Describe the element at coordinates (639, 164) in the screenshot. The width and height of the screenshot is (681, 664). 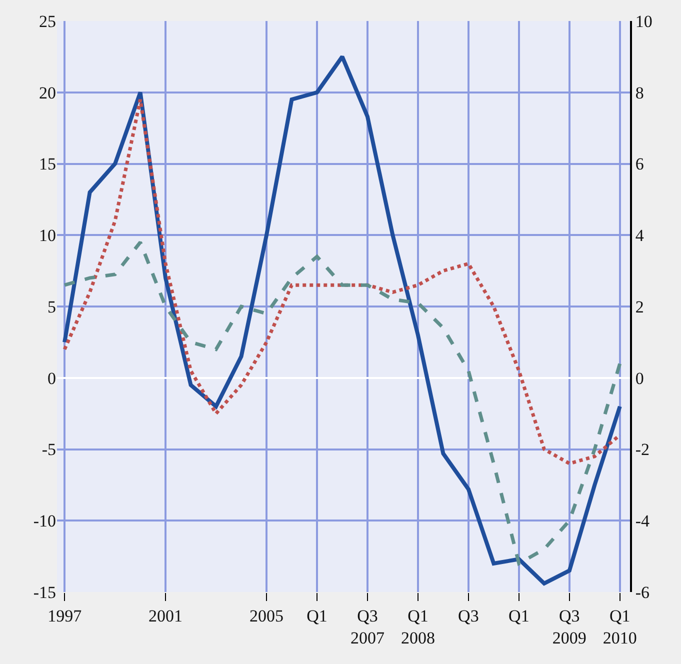
I see `y2-tick-label: 6` at that location.